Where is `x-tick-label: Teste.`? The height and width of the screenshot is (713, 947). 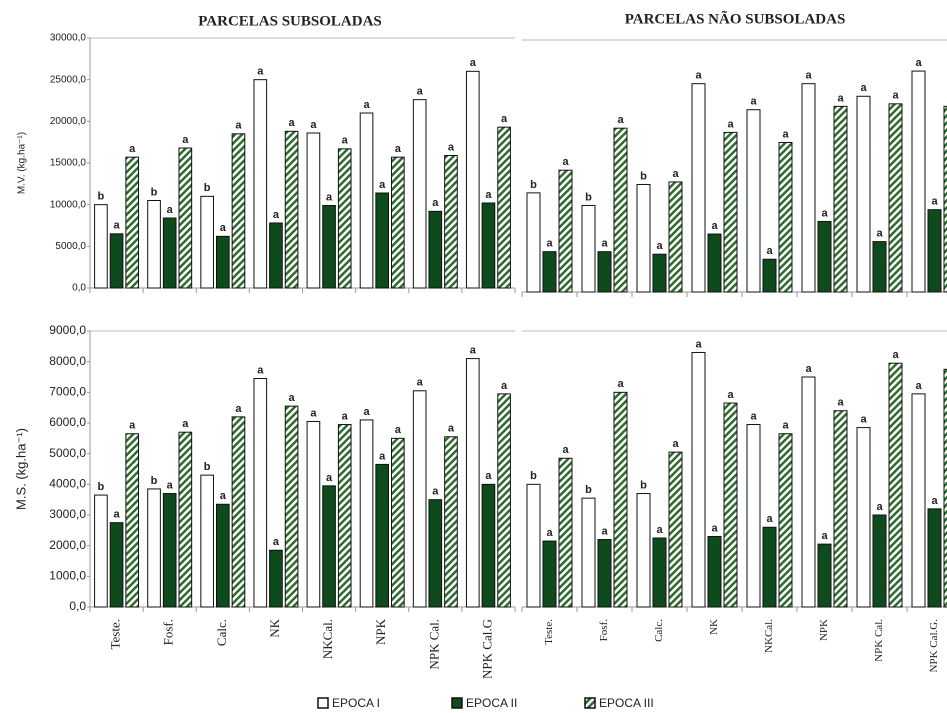
x-tick-label: Teste. is located at coordinates (115, 634).